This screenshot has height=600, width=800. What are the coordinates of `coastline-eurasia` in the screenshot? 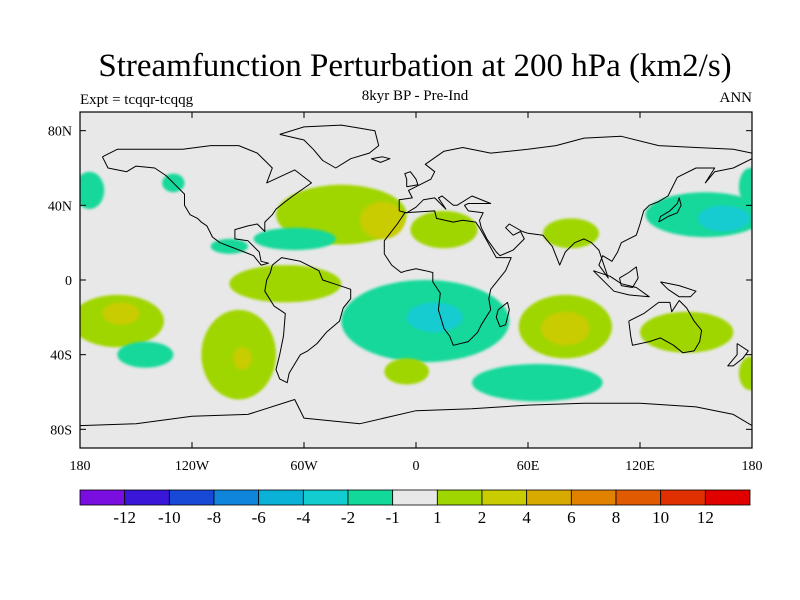 It's located at (575, 207).